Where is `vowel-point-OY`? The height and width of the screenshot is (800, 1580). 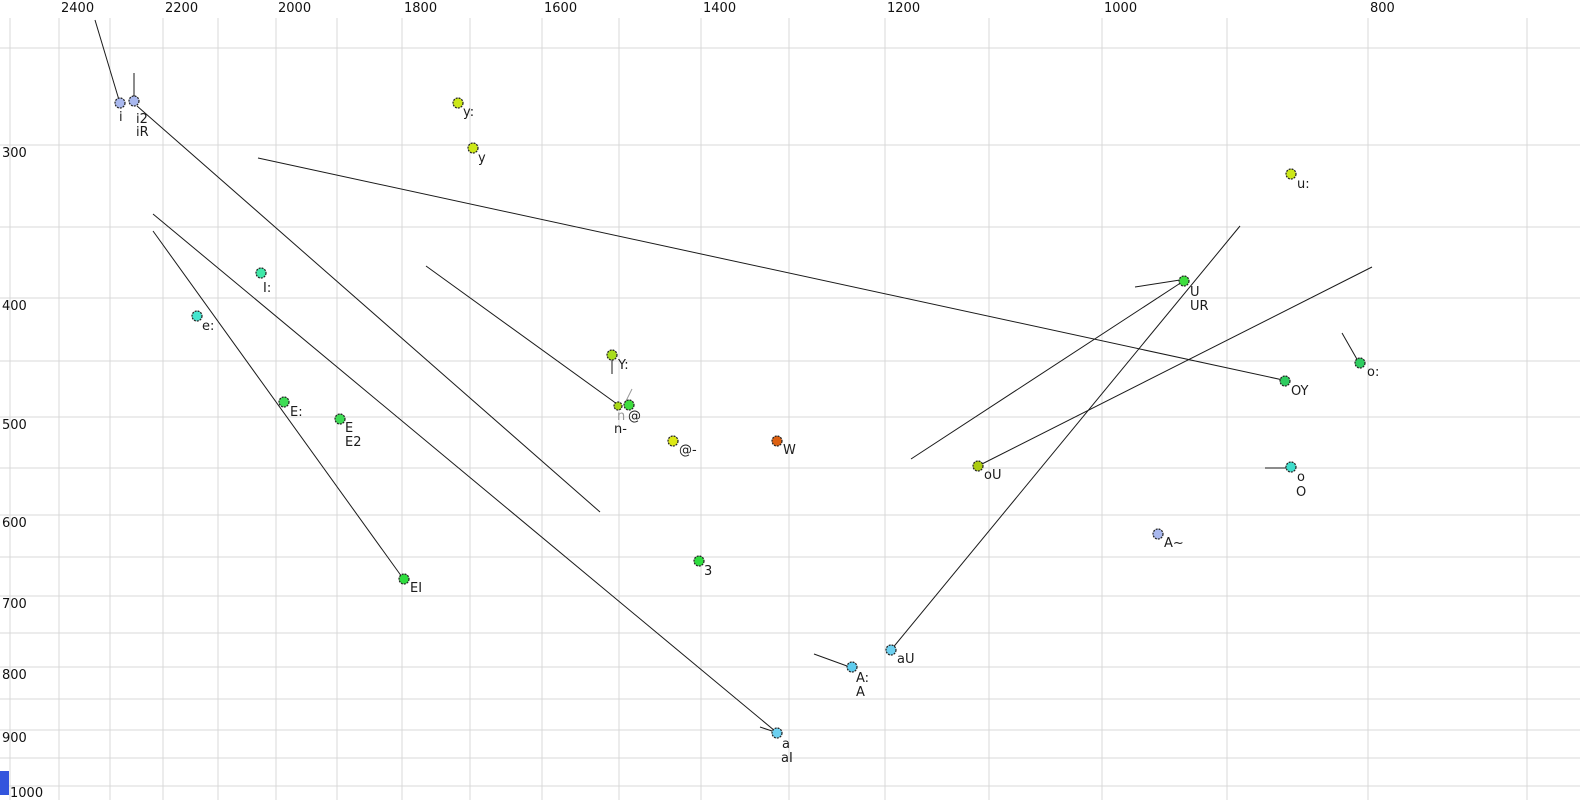 vowel-point-OY is located at coordinates (1285, 381).